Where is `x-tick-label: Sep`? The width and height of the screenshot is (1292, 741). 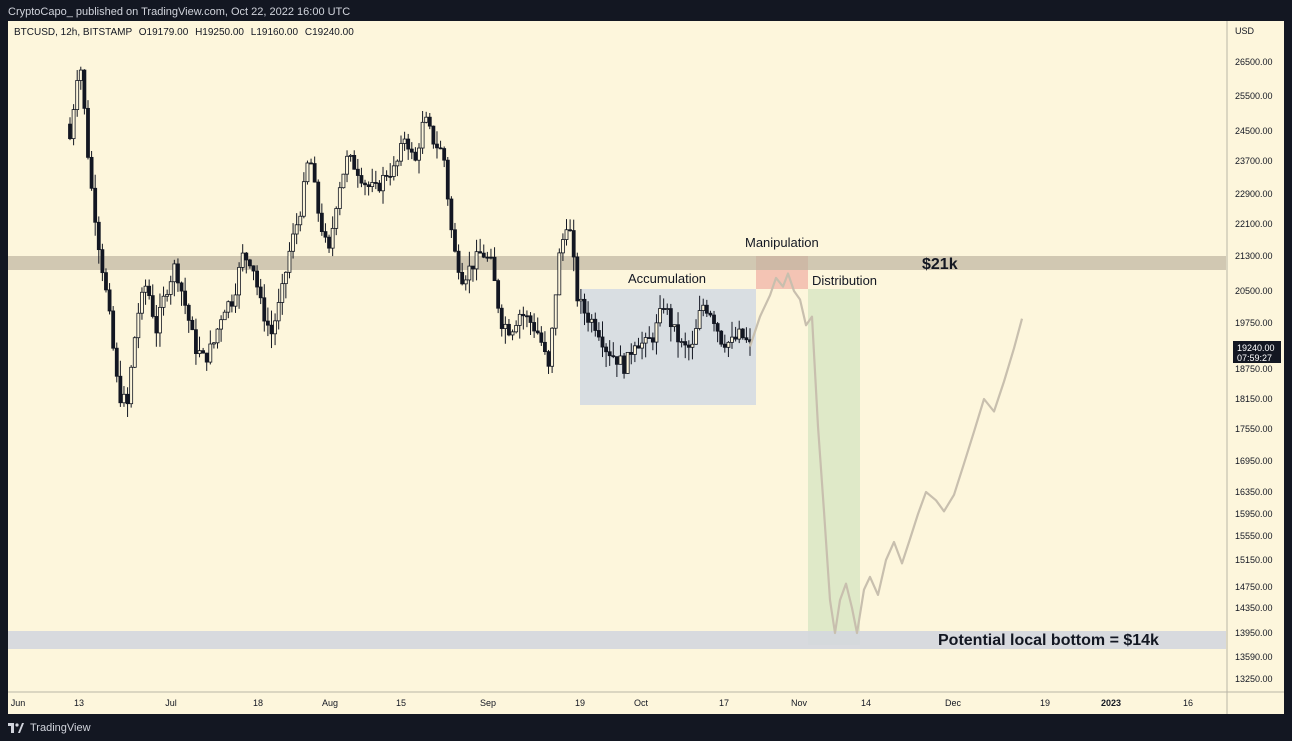 x-tick-label: Sep is located at coordinates (488, 703).